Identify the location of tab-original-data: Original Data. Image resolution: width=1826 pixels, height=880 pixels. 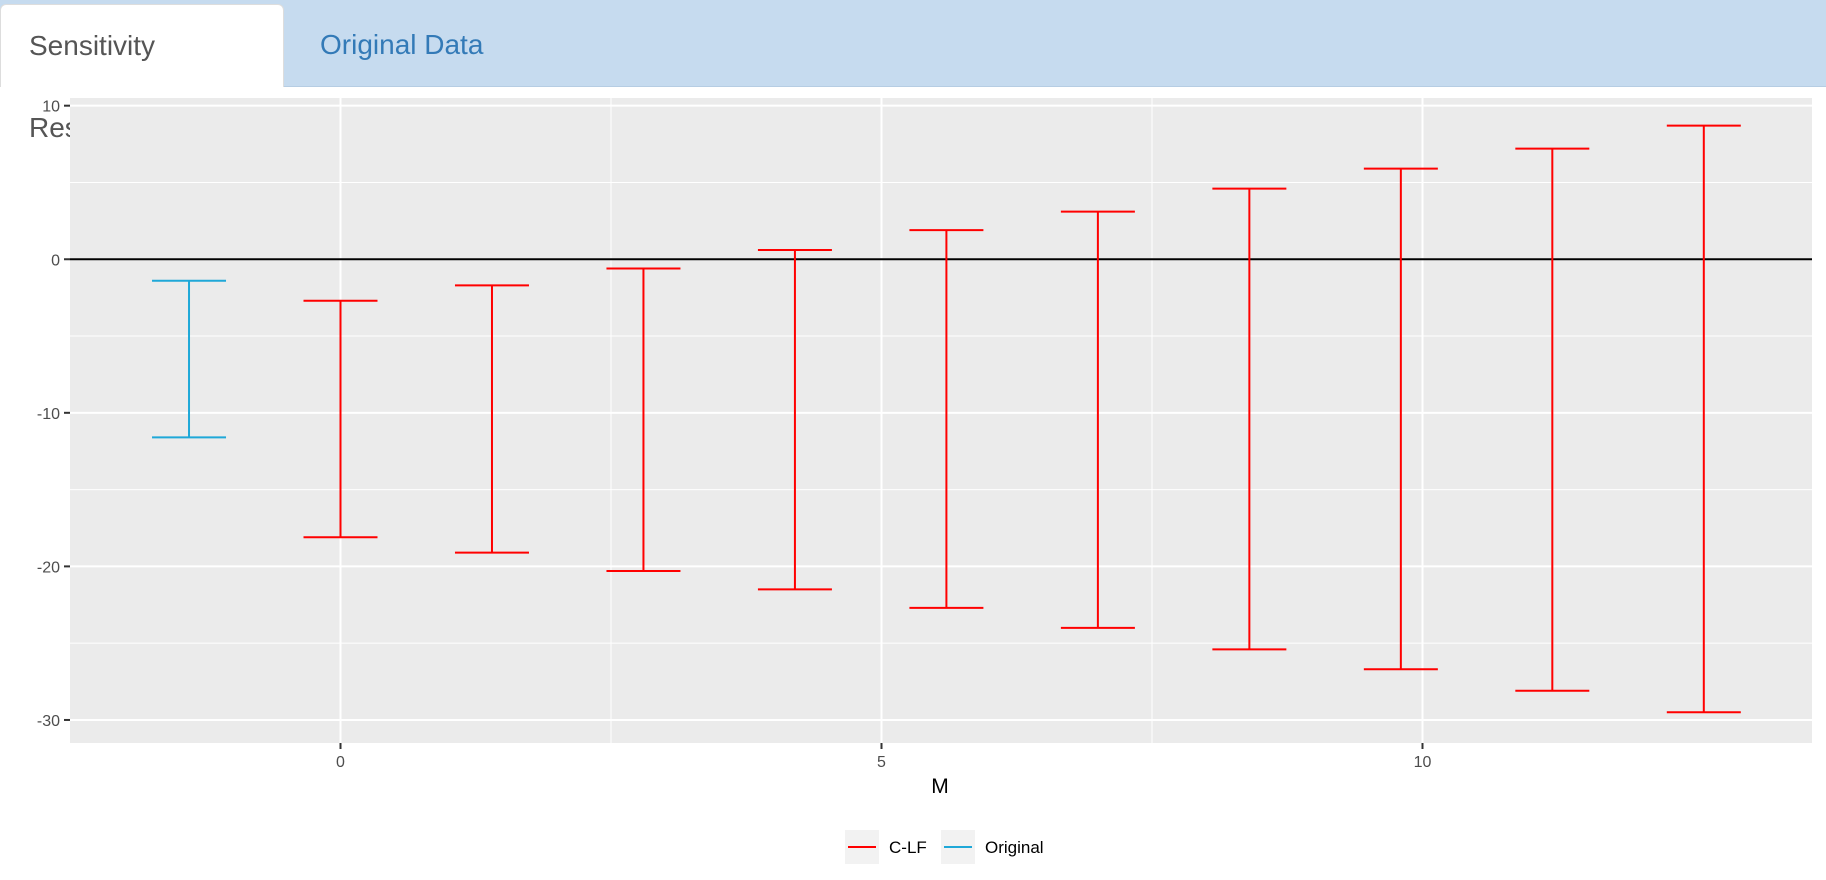
(402, 44).